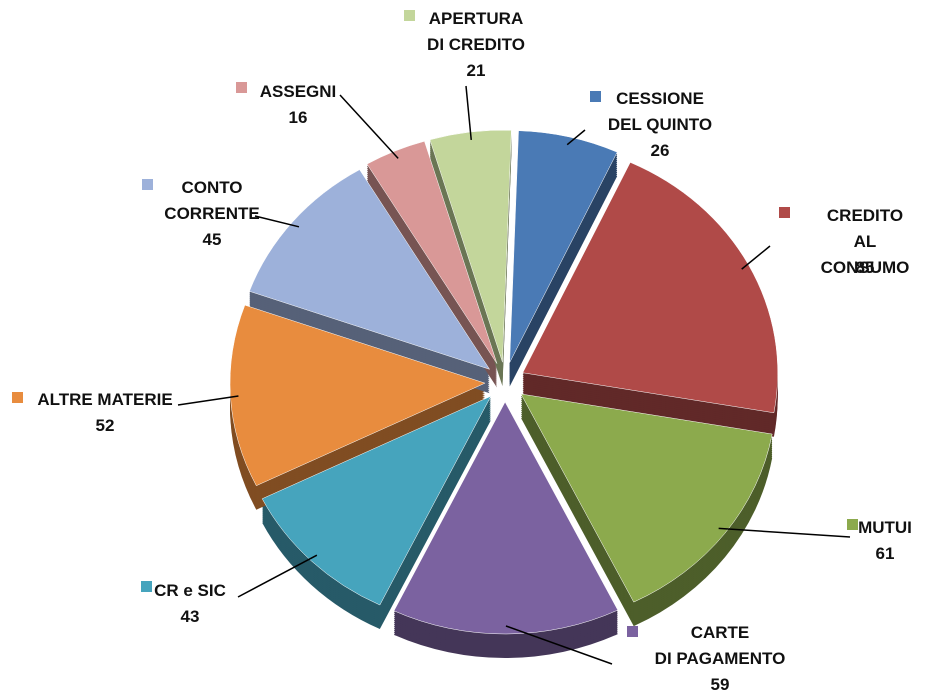 This screenshot has width=938, height=695. Describe the element at coordinates (476, 70) in the screenshot. I see `value-label: 21` at that location.